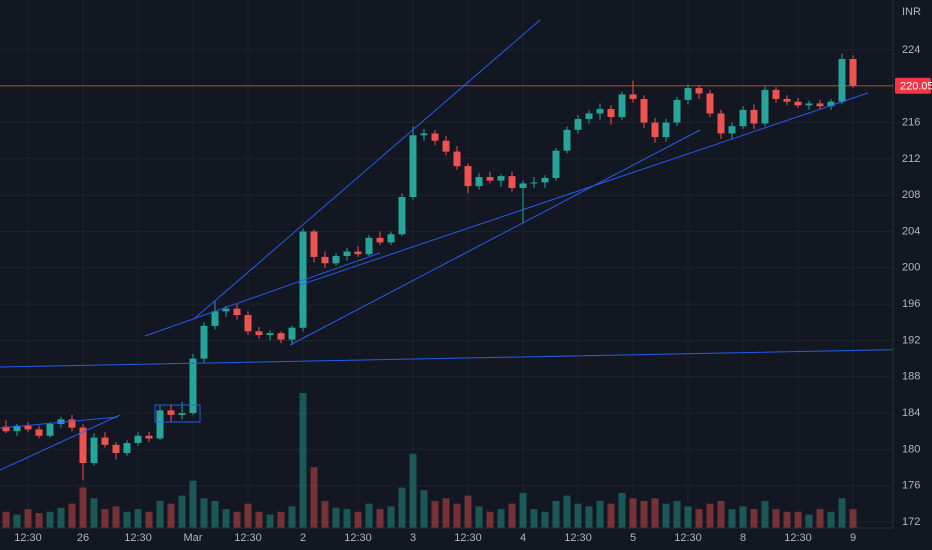  I want to click on x-tick-label: 2, so click(303, 538).